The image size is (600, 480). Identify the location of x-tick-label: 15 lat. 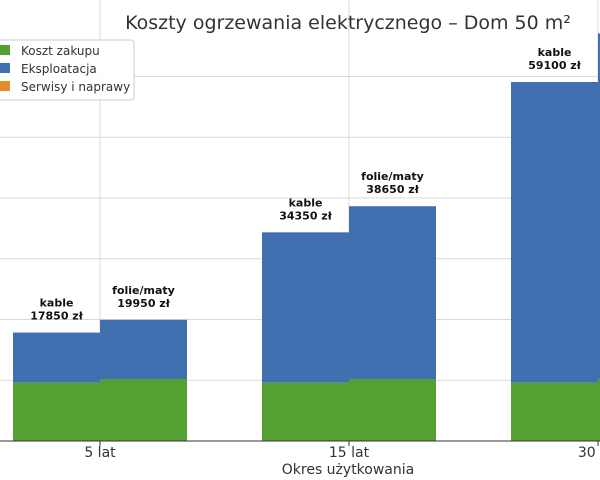
(349, 453).